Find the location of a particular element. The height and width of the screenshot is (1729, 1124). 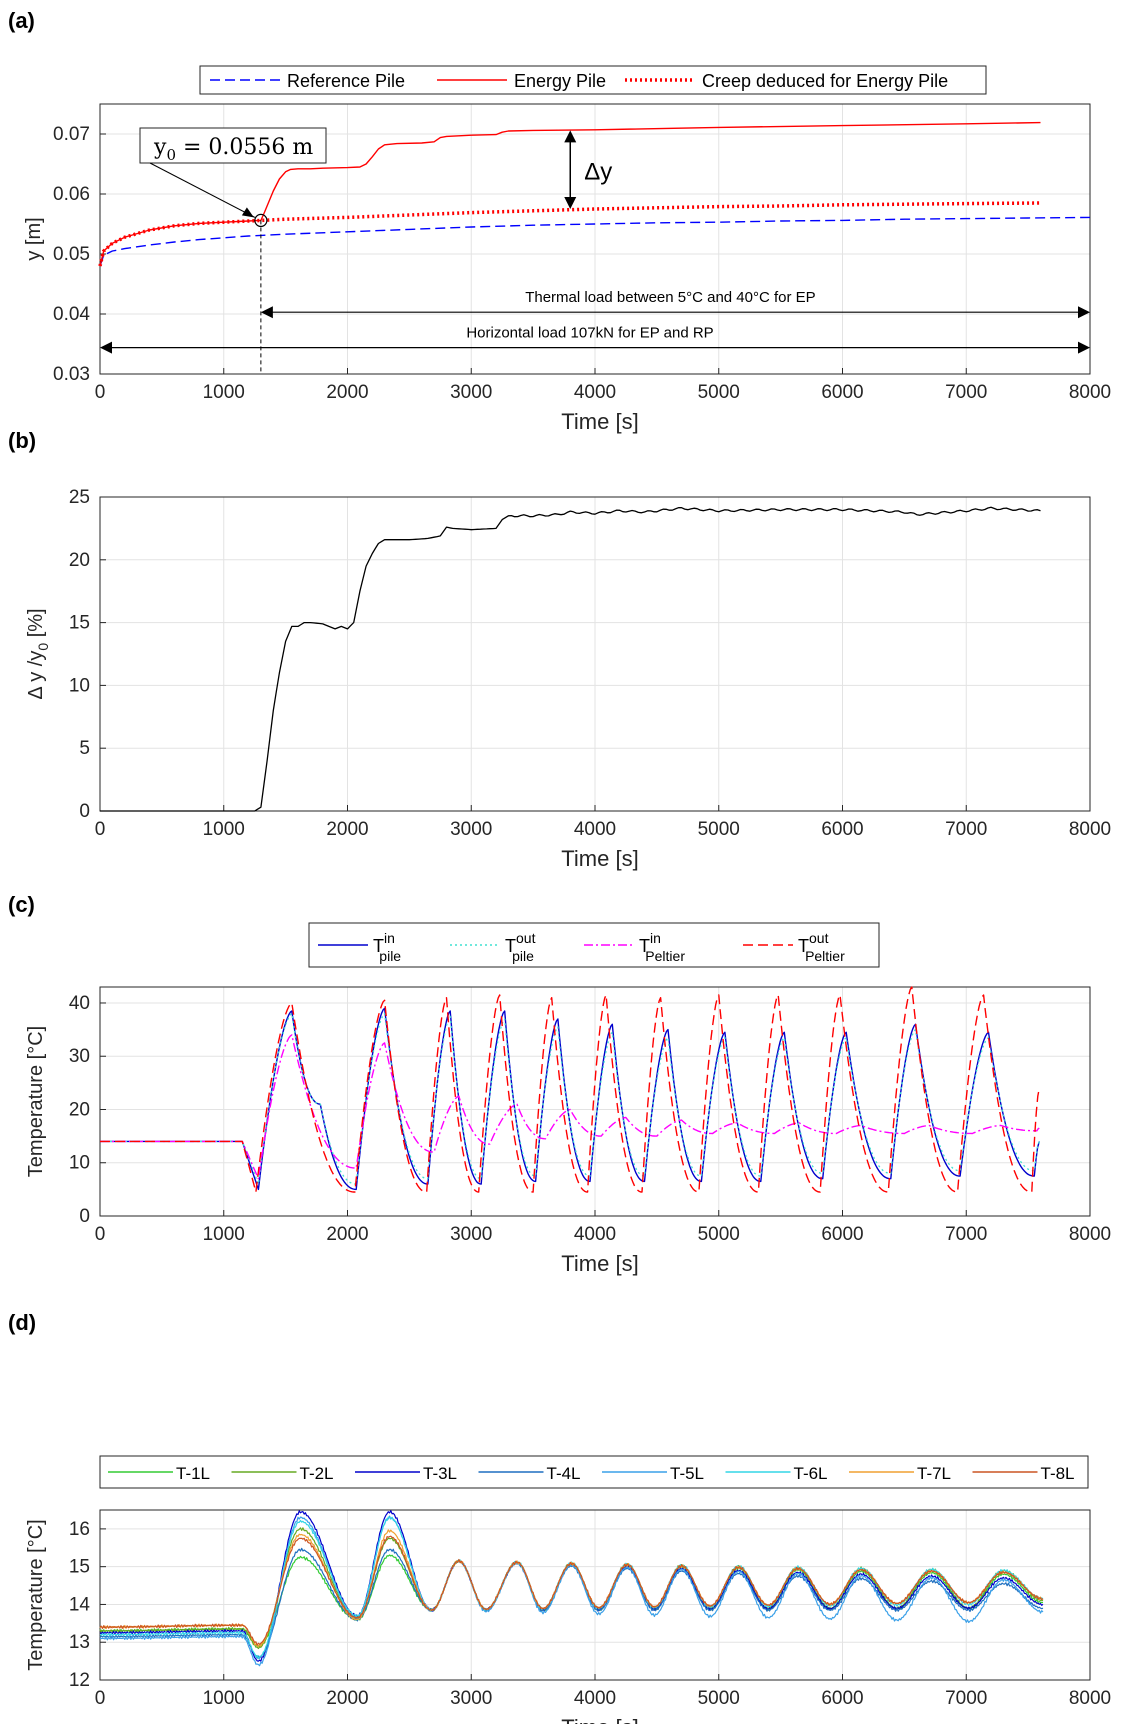

legend-label-3: Tin Peltier is located at coordinates (662, 947).